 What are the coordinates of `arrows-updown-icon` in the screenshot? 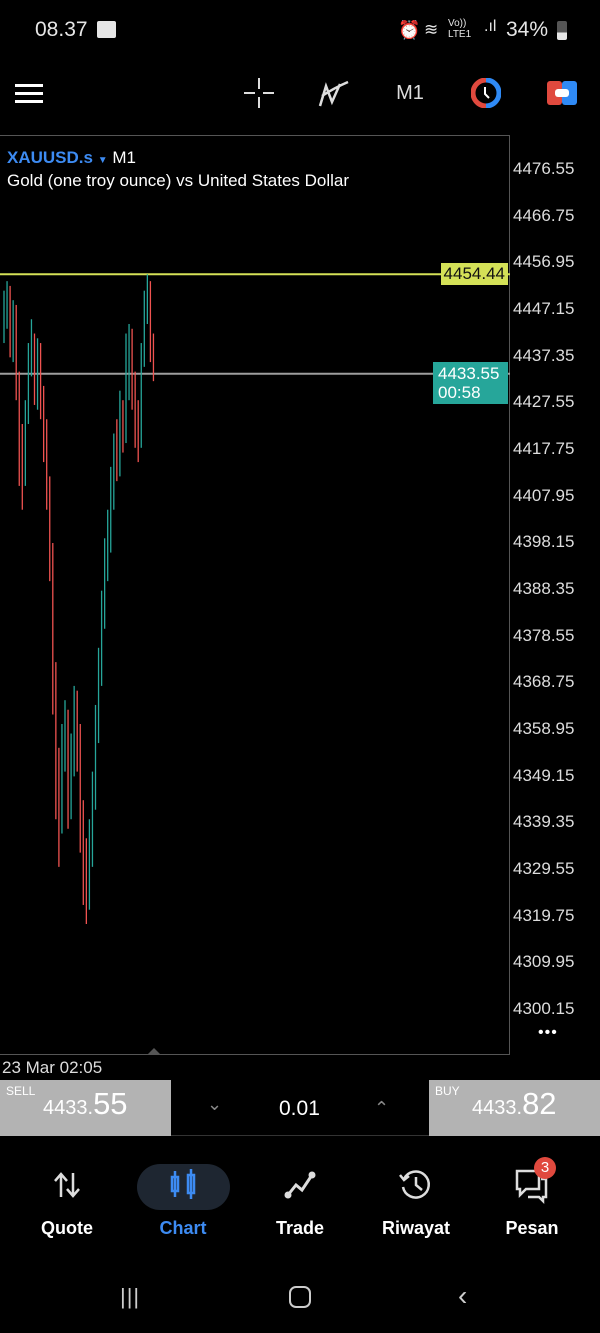 It's located at (67, 1185).